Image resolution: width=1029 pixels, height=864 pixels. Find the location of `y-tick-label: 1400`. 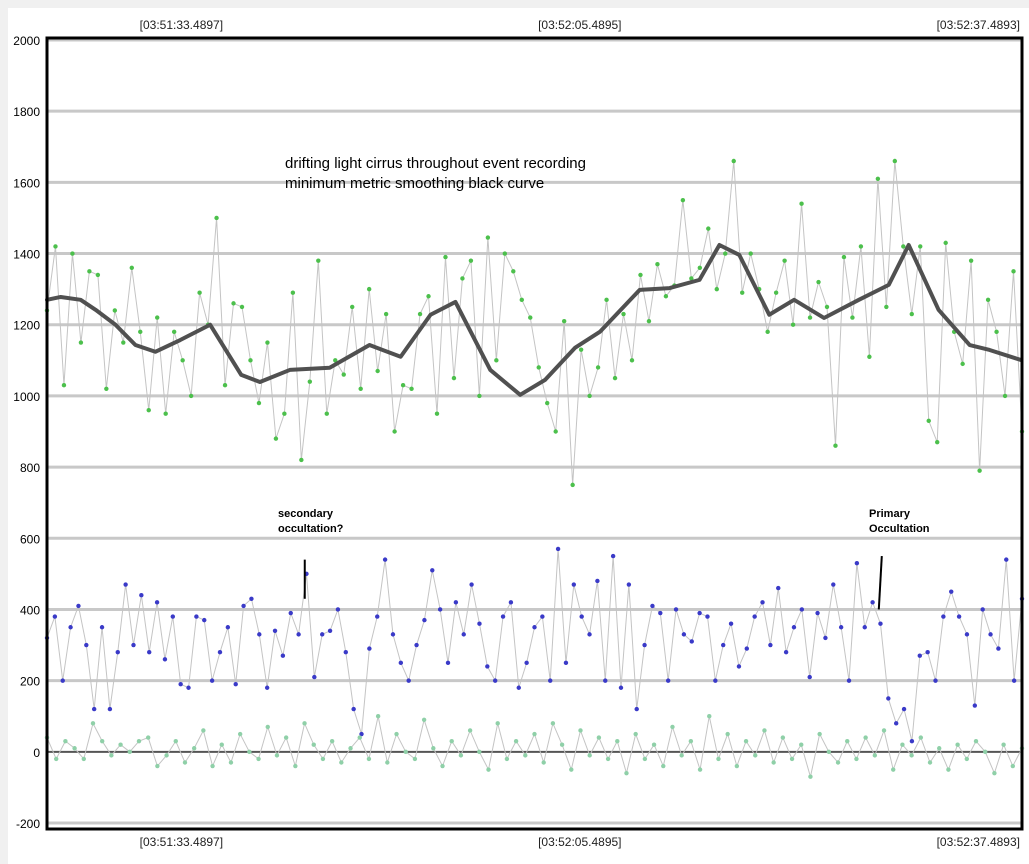

y-tick-label: 1400 is located at coordinates (26, 255).